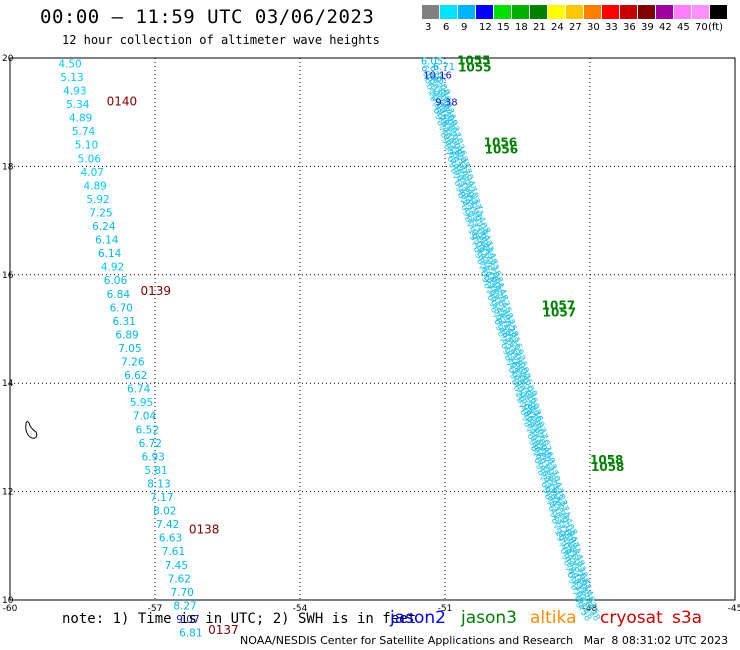 The image size is (740, 650). What do you see at coordinates (464, 27) in the screenshot?
I see `legend-label: 9` at bounding box center [464, 27].